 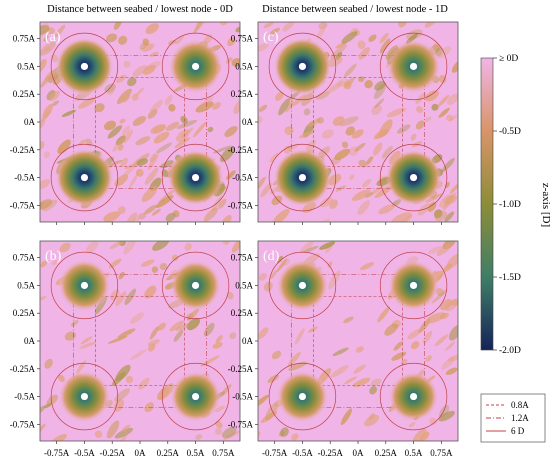 I want to click on x-tick-label: 0.25A, so click(x=386, y=453).